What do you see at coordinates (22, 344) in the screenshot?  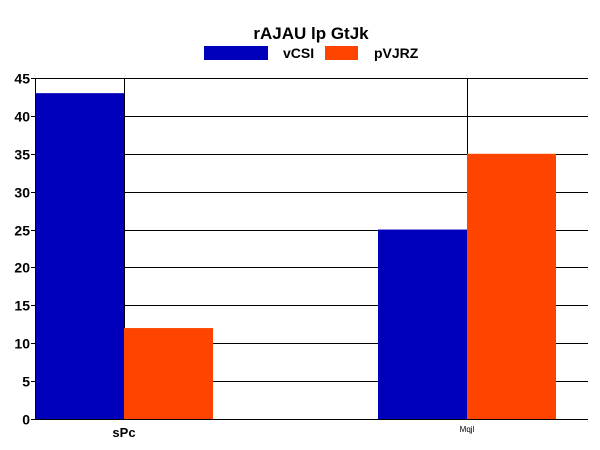 I see `y-tick-label: 10` at bounding box center [22, 344].